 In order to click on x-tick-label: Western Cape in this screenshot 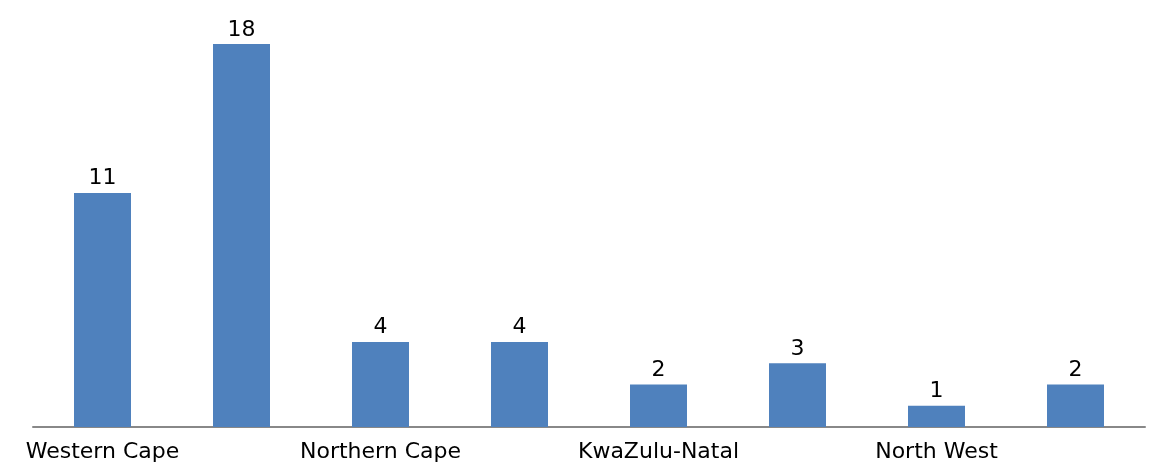, I will do `click(102, 450)`.